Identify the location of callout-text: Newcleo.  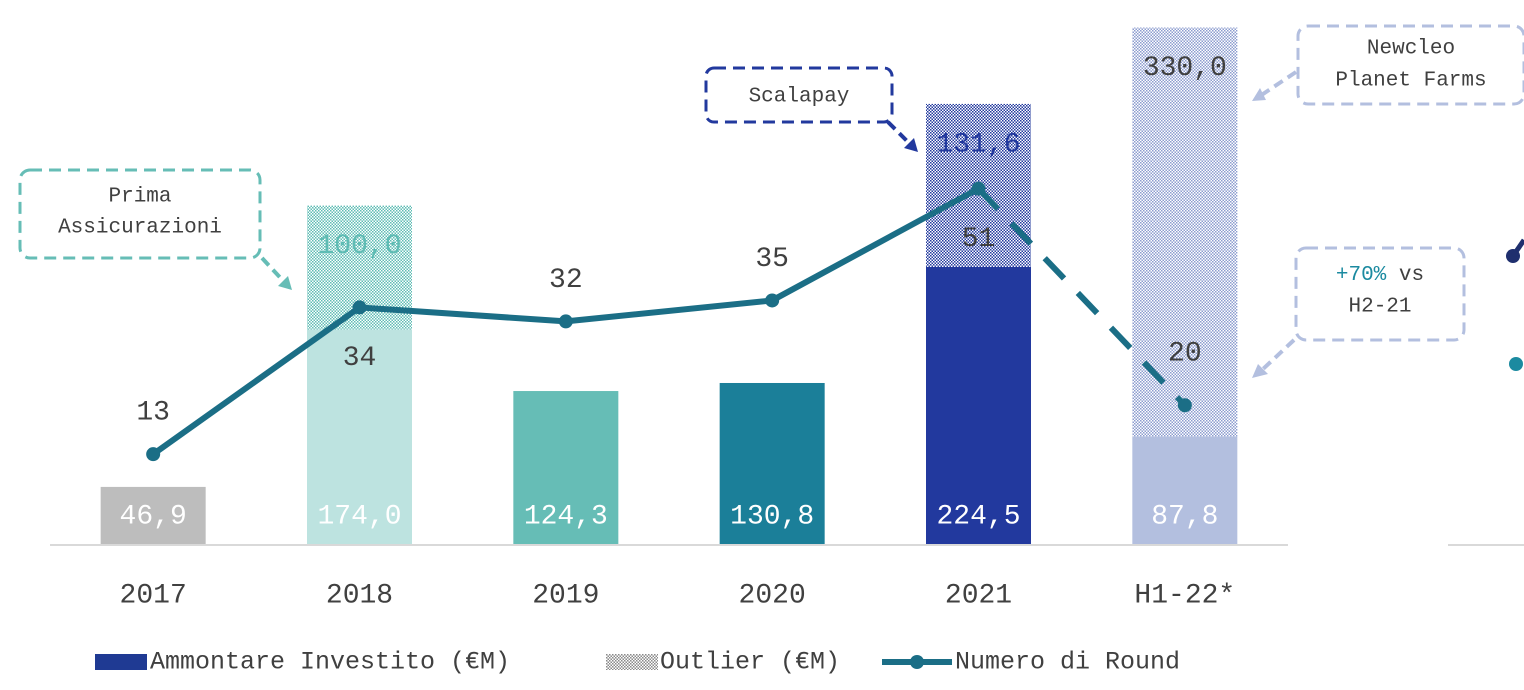
(1411, 49).